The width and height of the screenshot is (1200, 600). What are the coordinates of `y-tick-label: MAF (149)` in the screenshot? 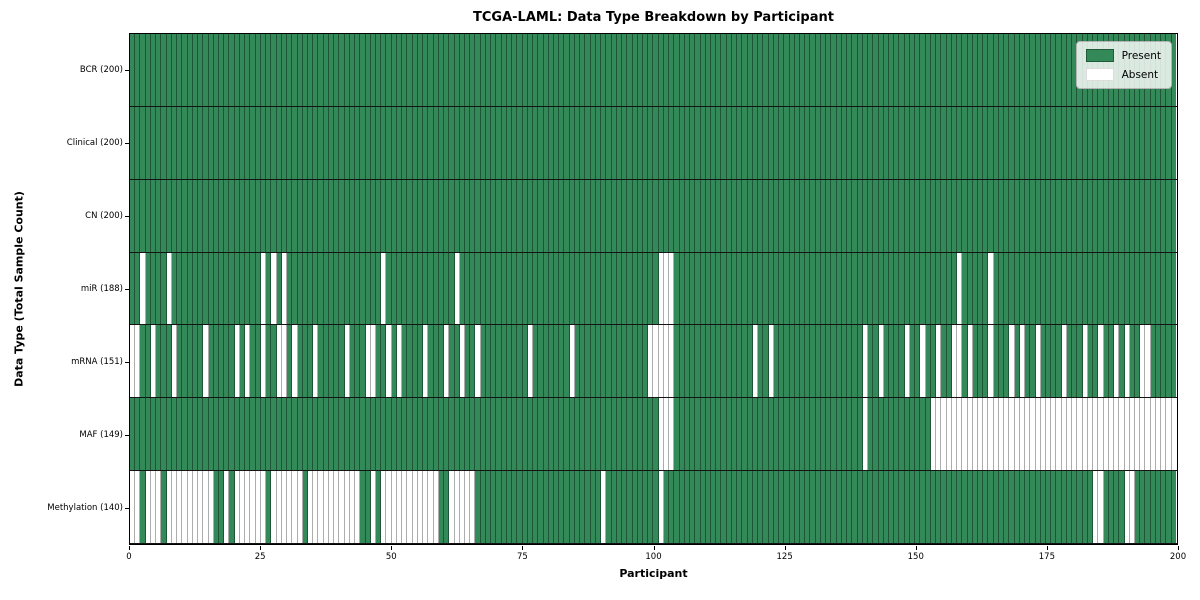 It's located at (101, 435).